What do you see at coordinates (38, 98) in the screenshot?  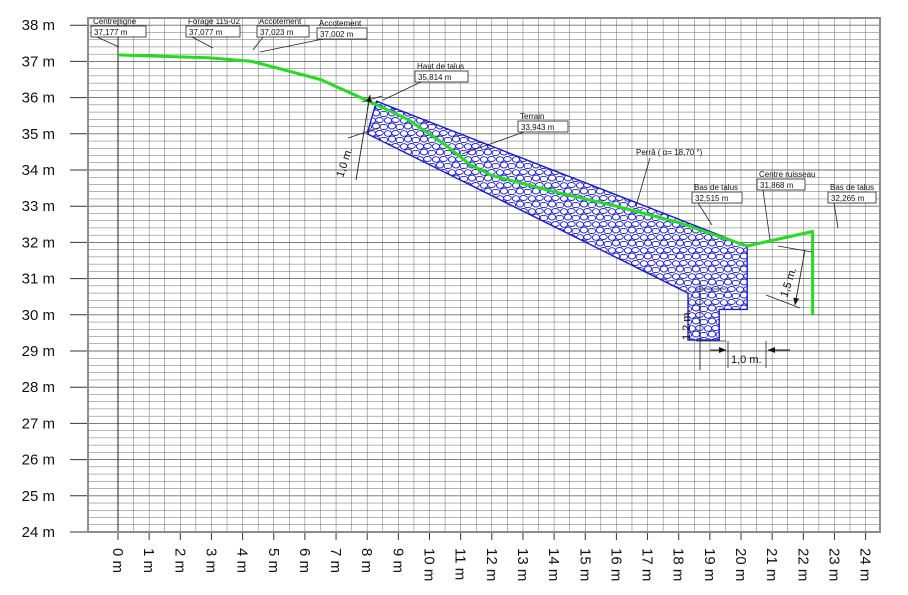 I see `y-tick-label: 36 m` at bounding box center [38, 98].